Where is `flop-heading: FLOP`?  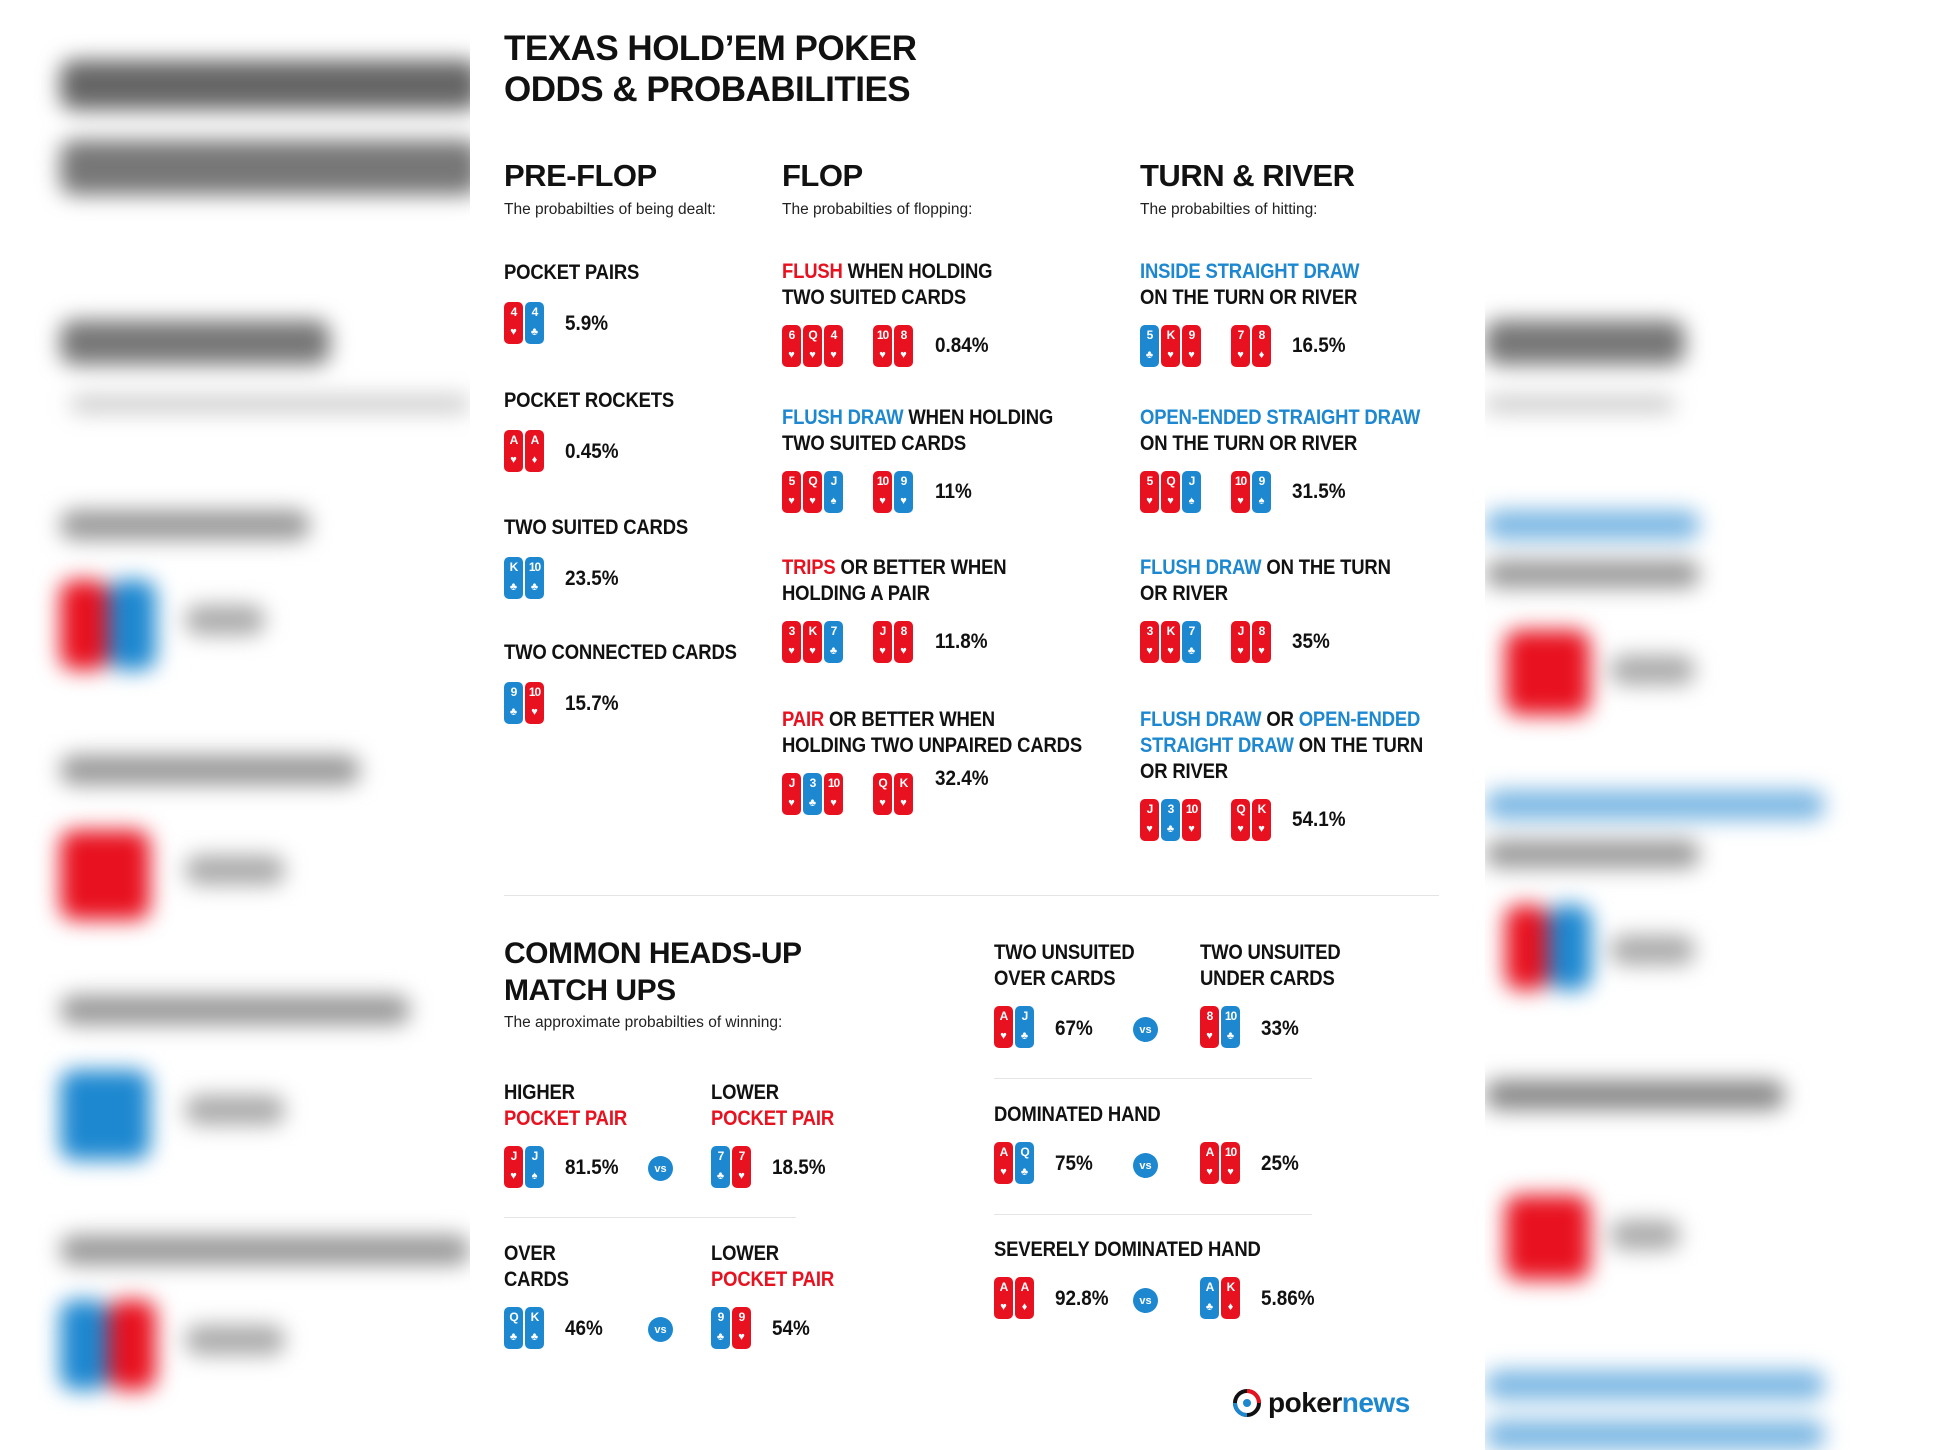
flop-heading: FLOP is located at coordinates (822, 175).